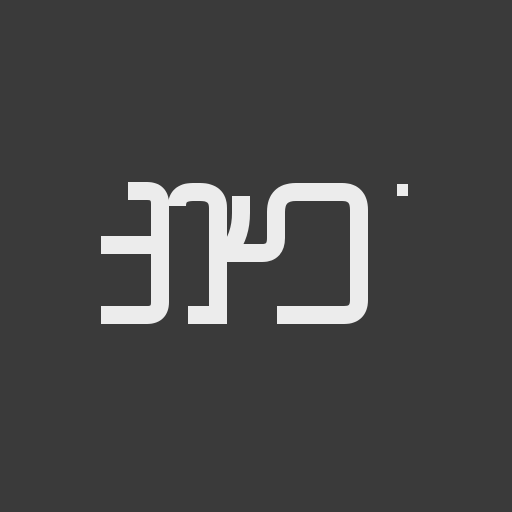 This screenshot has height=512, width=512. Describe the element at coordinates (402, 190) in the screenshot. I see `logo-dot` at that location.